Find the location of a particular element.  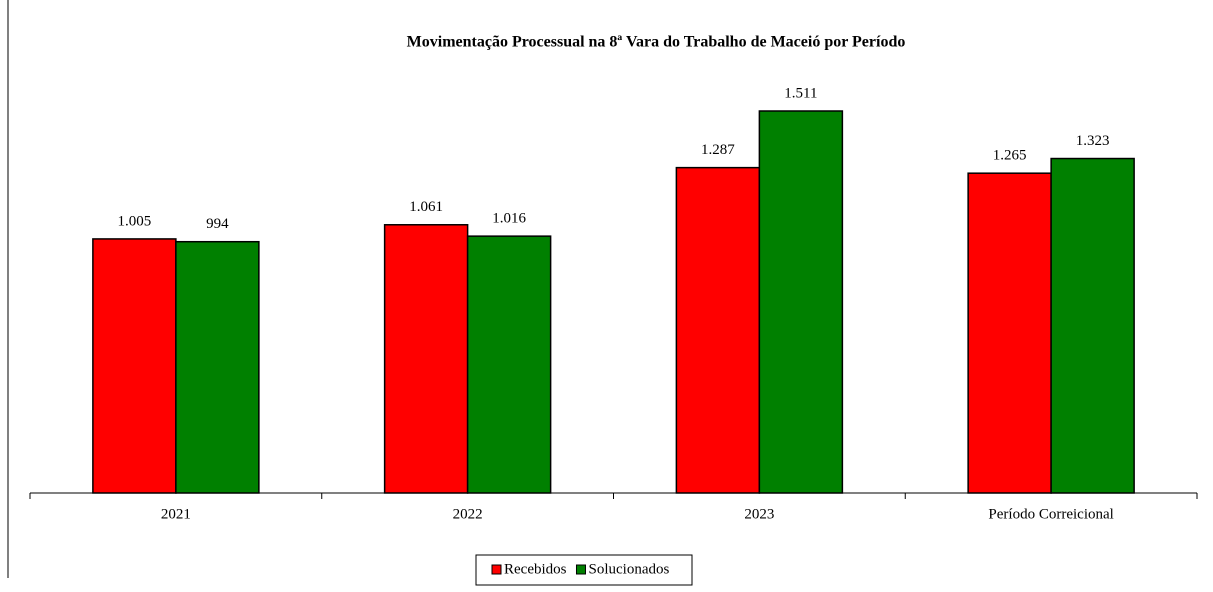

data-label: 1.265 is located at coordinates (1010, 156).